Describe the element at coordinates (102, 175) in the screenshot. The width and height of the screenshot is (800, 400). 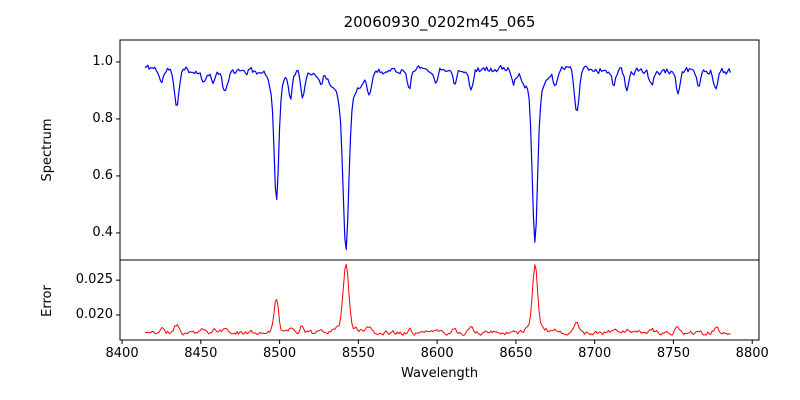
I see `spectrum-y-tick-label: 0.6` at that location.